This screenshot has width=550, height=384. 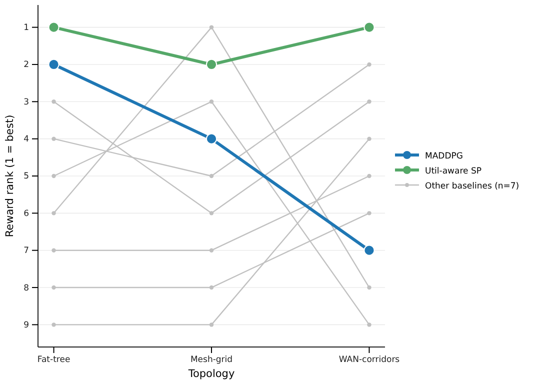 I want to click on y-tick-label: 9, so click(x=26, y=325).